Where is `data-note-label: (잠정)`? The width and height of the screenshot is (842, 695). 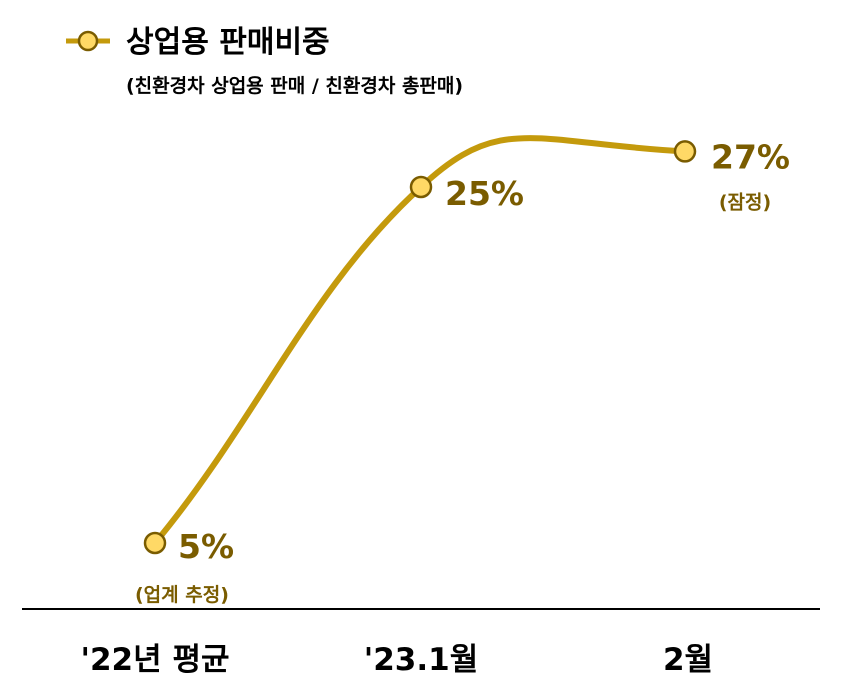
data-note-label: (잠정) is located at coordinates (745, 202).